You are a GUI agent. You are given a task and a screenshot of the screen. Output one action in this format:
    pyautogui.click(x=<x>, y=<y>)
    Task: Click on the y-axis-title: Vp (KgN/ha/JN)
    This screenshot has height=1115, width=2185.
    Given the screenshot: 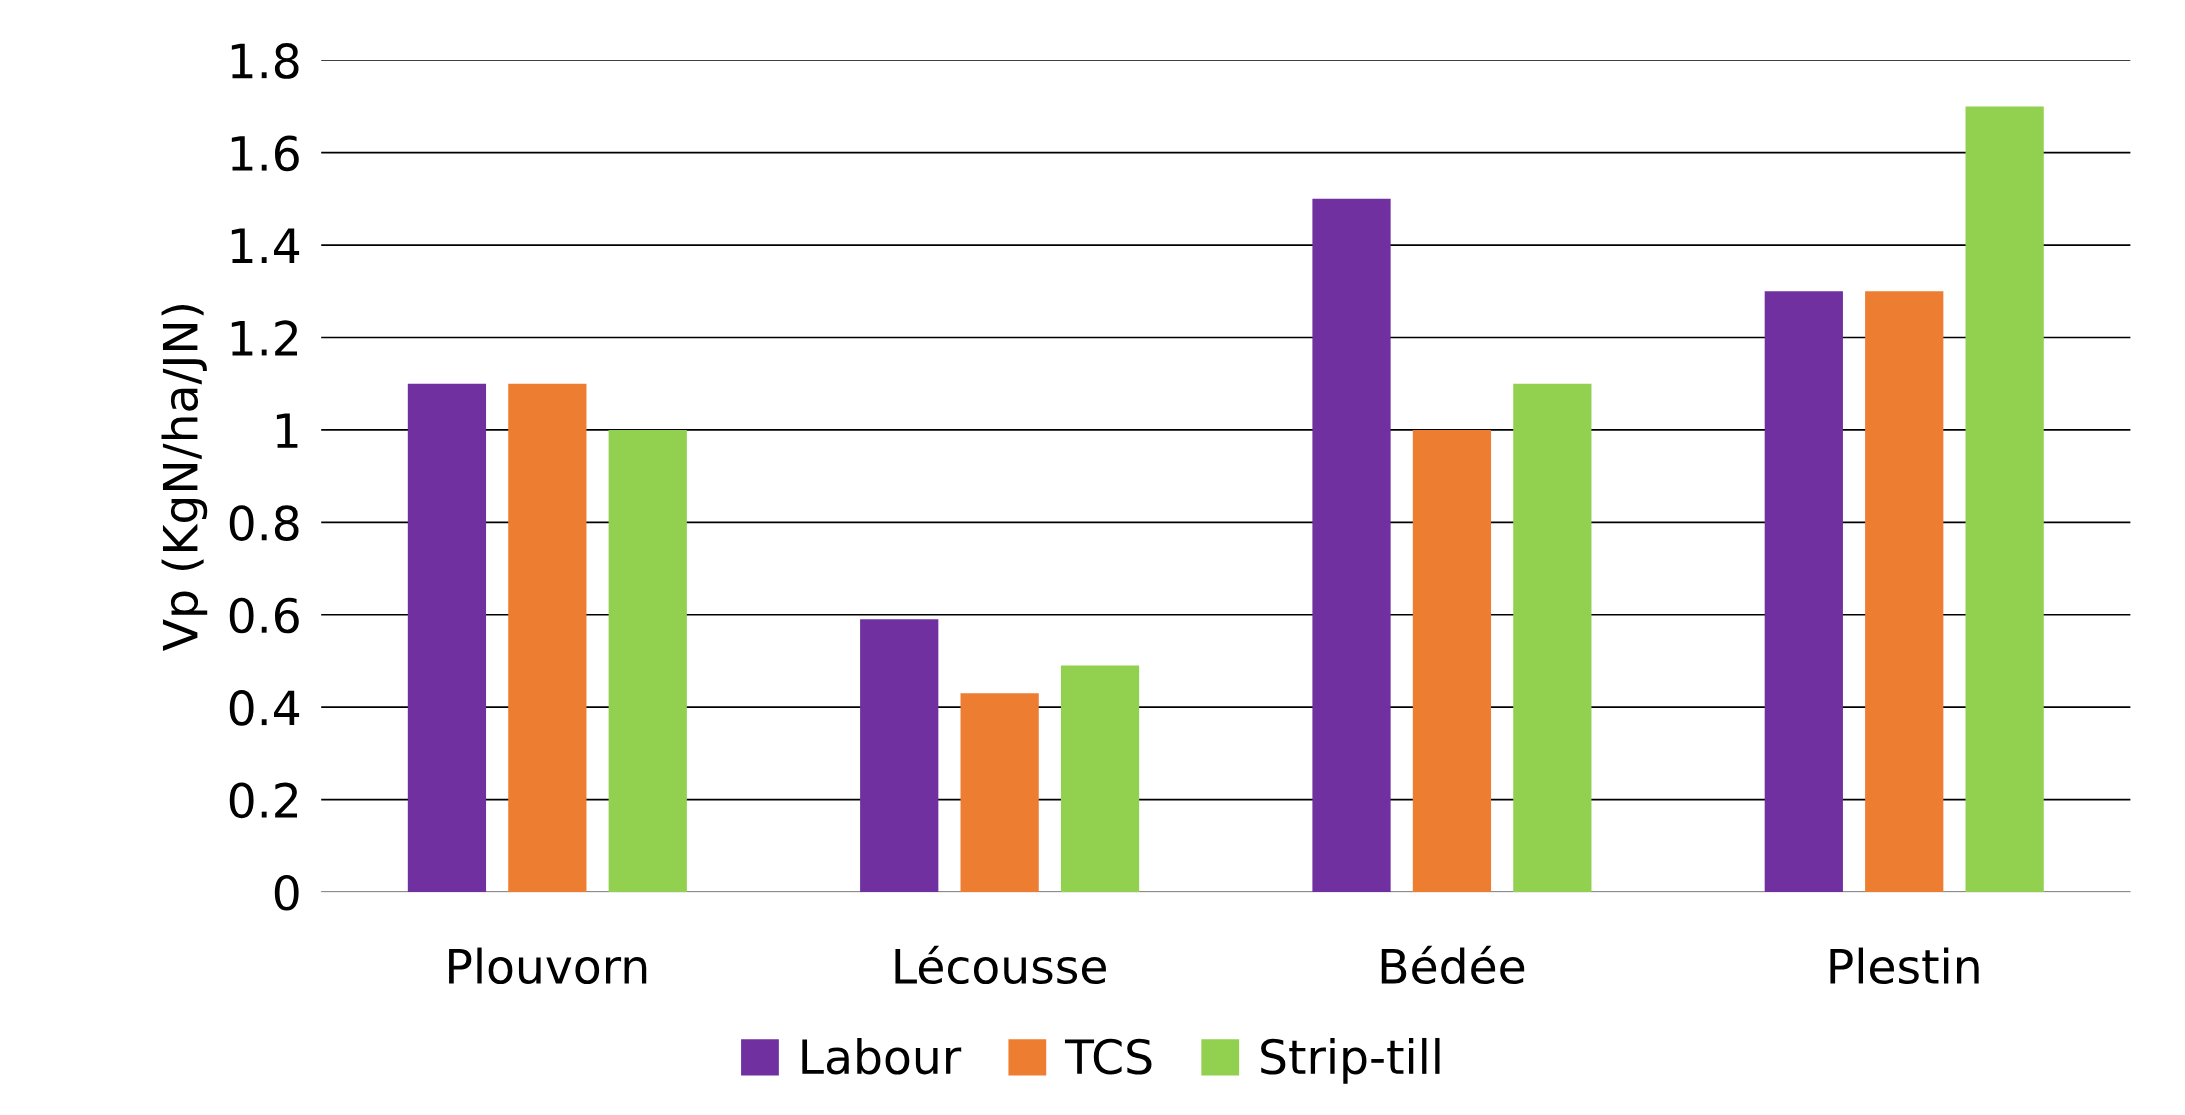 What is the action you would take?
    pyautogui.click(x=184, y=478)
    